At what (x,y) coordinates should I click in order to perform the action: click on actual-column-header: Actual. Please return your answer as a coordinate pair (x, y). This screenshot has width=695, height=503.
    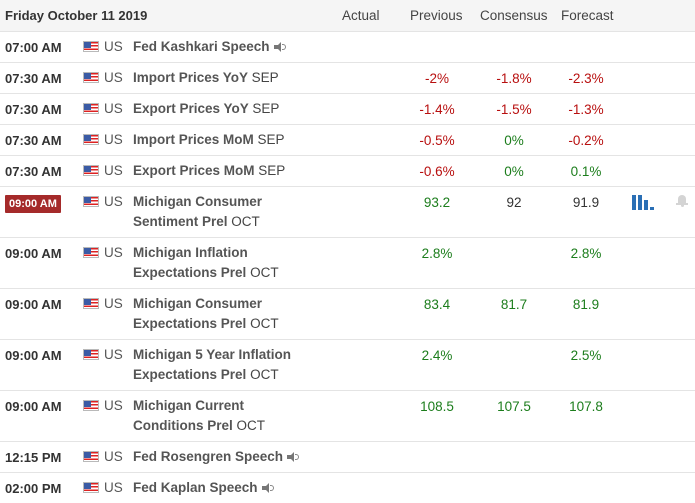
    Looking at the image, I should click on (361, 15).